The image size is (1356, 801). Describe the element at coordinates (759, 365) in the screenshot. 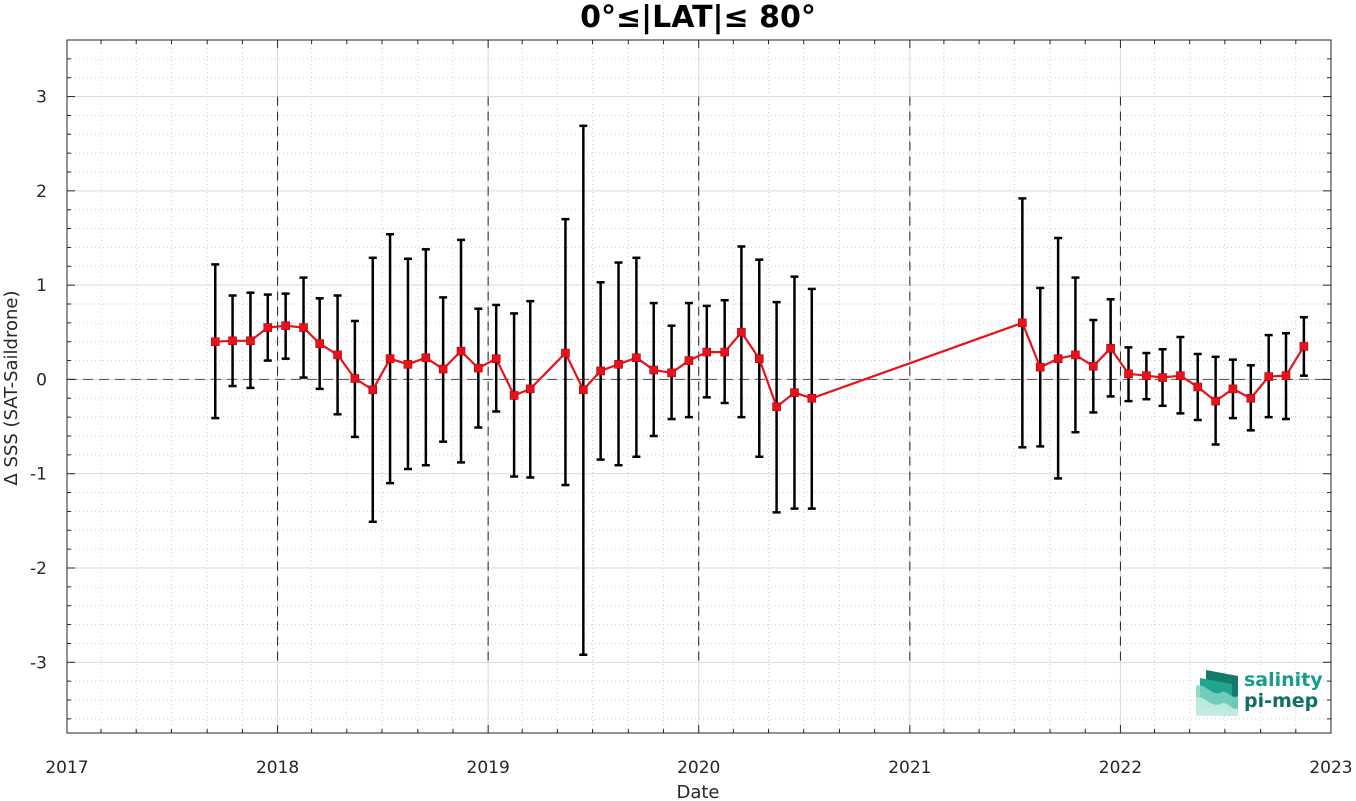

I see `series` at that location.